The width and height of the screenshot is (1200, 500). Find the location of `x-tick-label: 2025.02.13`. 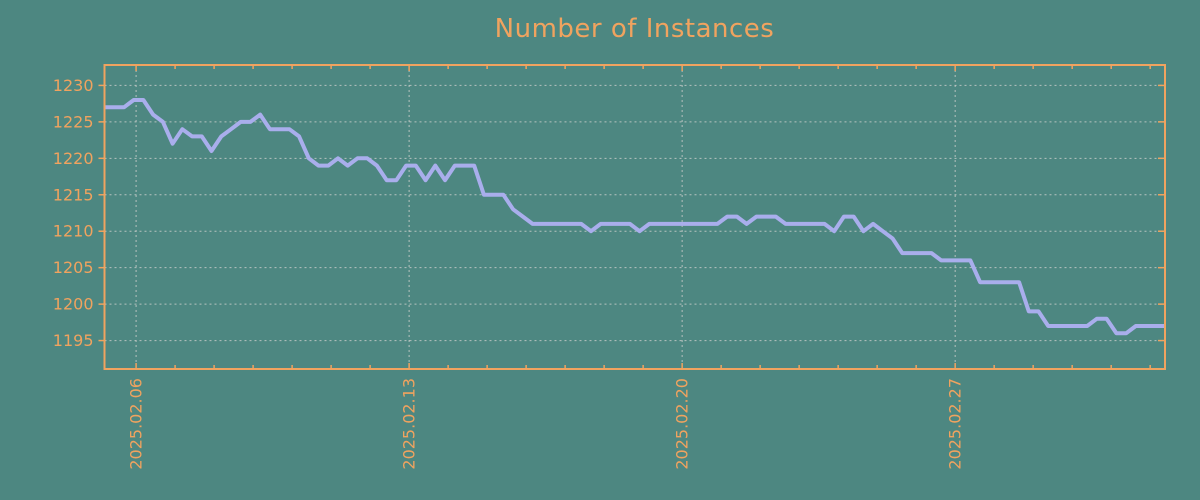

x-tick-label: 2025.02.13 is located at coordinates (409, 424).